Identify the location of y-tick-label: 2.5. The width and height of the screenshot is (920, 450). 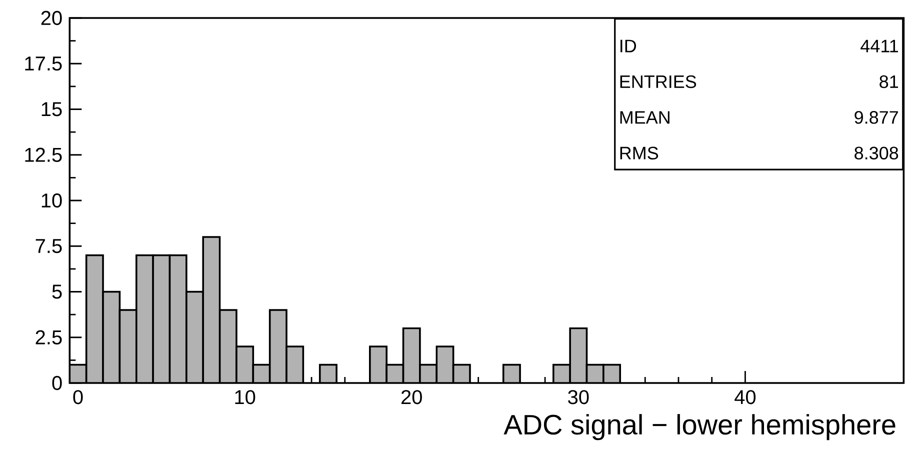
(49, 337).